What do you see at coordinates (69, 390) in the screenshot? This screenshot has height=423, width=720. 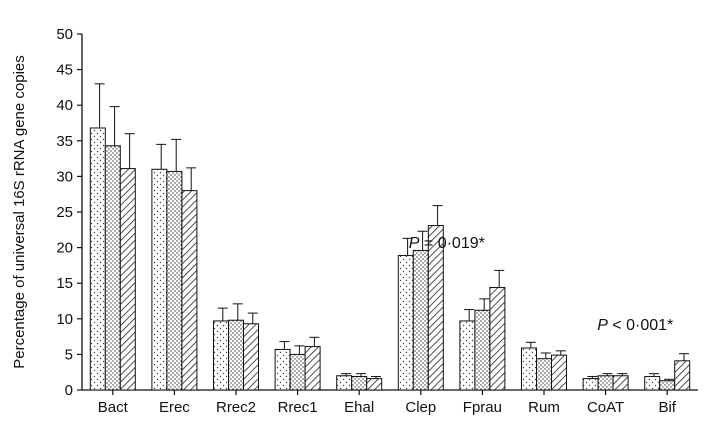 I see `y-tick-label: 0` at bounding box center [69, 390].